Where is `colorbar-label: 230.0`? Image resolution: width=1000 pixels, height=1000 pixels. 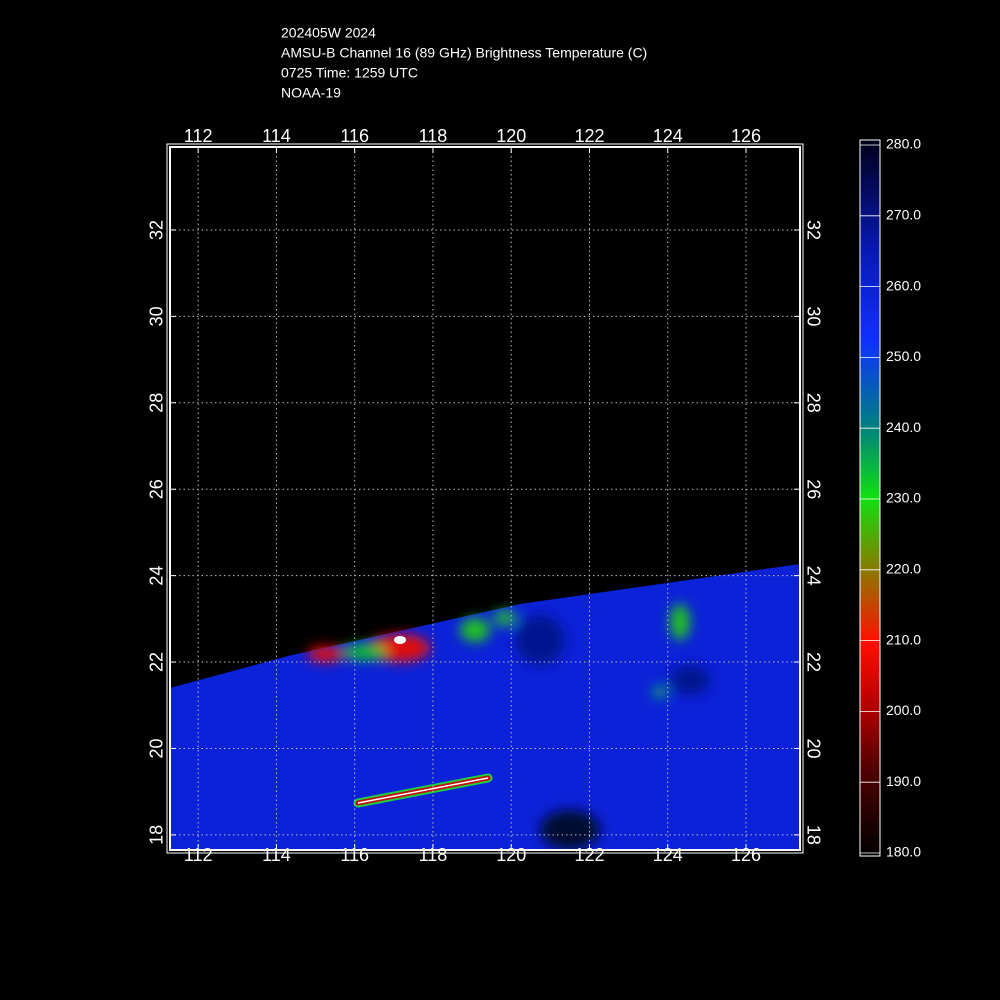
colorbar-label: 230.0 is located at coordinates (903, 498).